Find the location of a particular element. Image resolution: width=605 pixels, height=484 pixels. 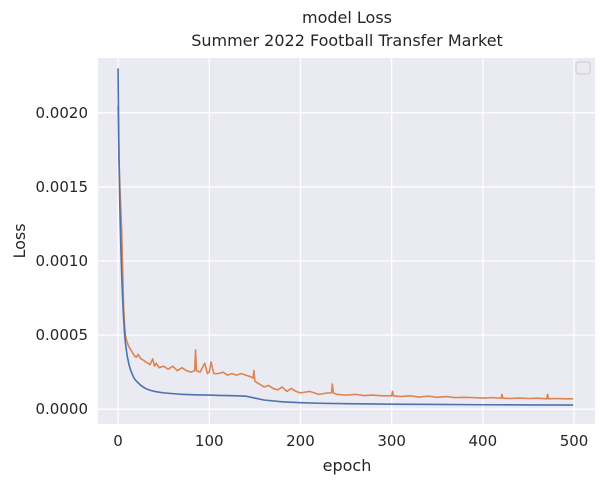

chart-title: model Loss is located at coordinates (347, 17).